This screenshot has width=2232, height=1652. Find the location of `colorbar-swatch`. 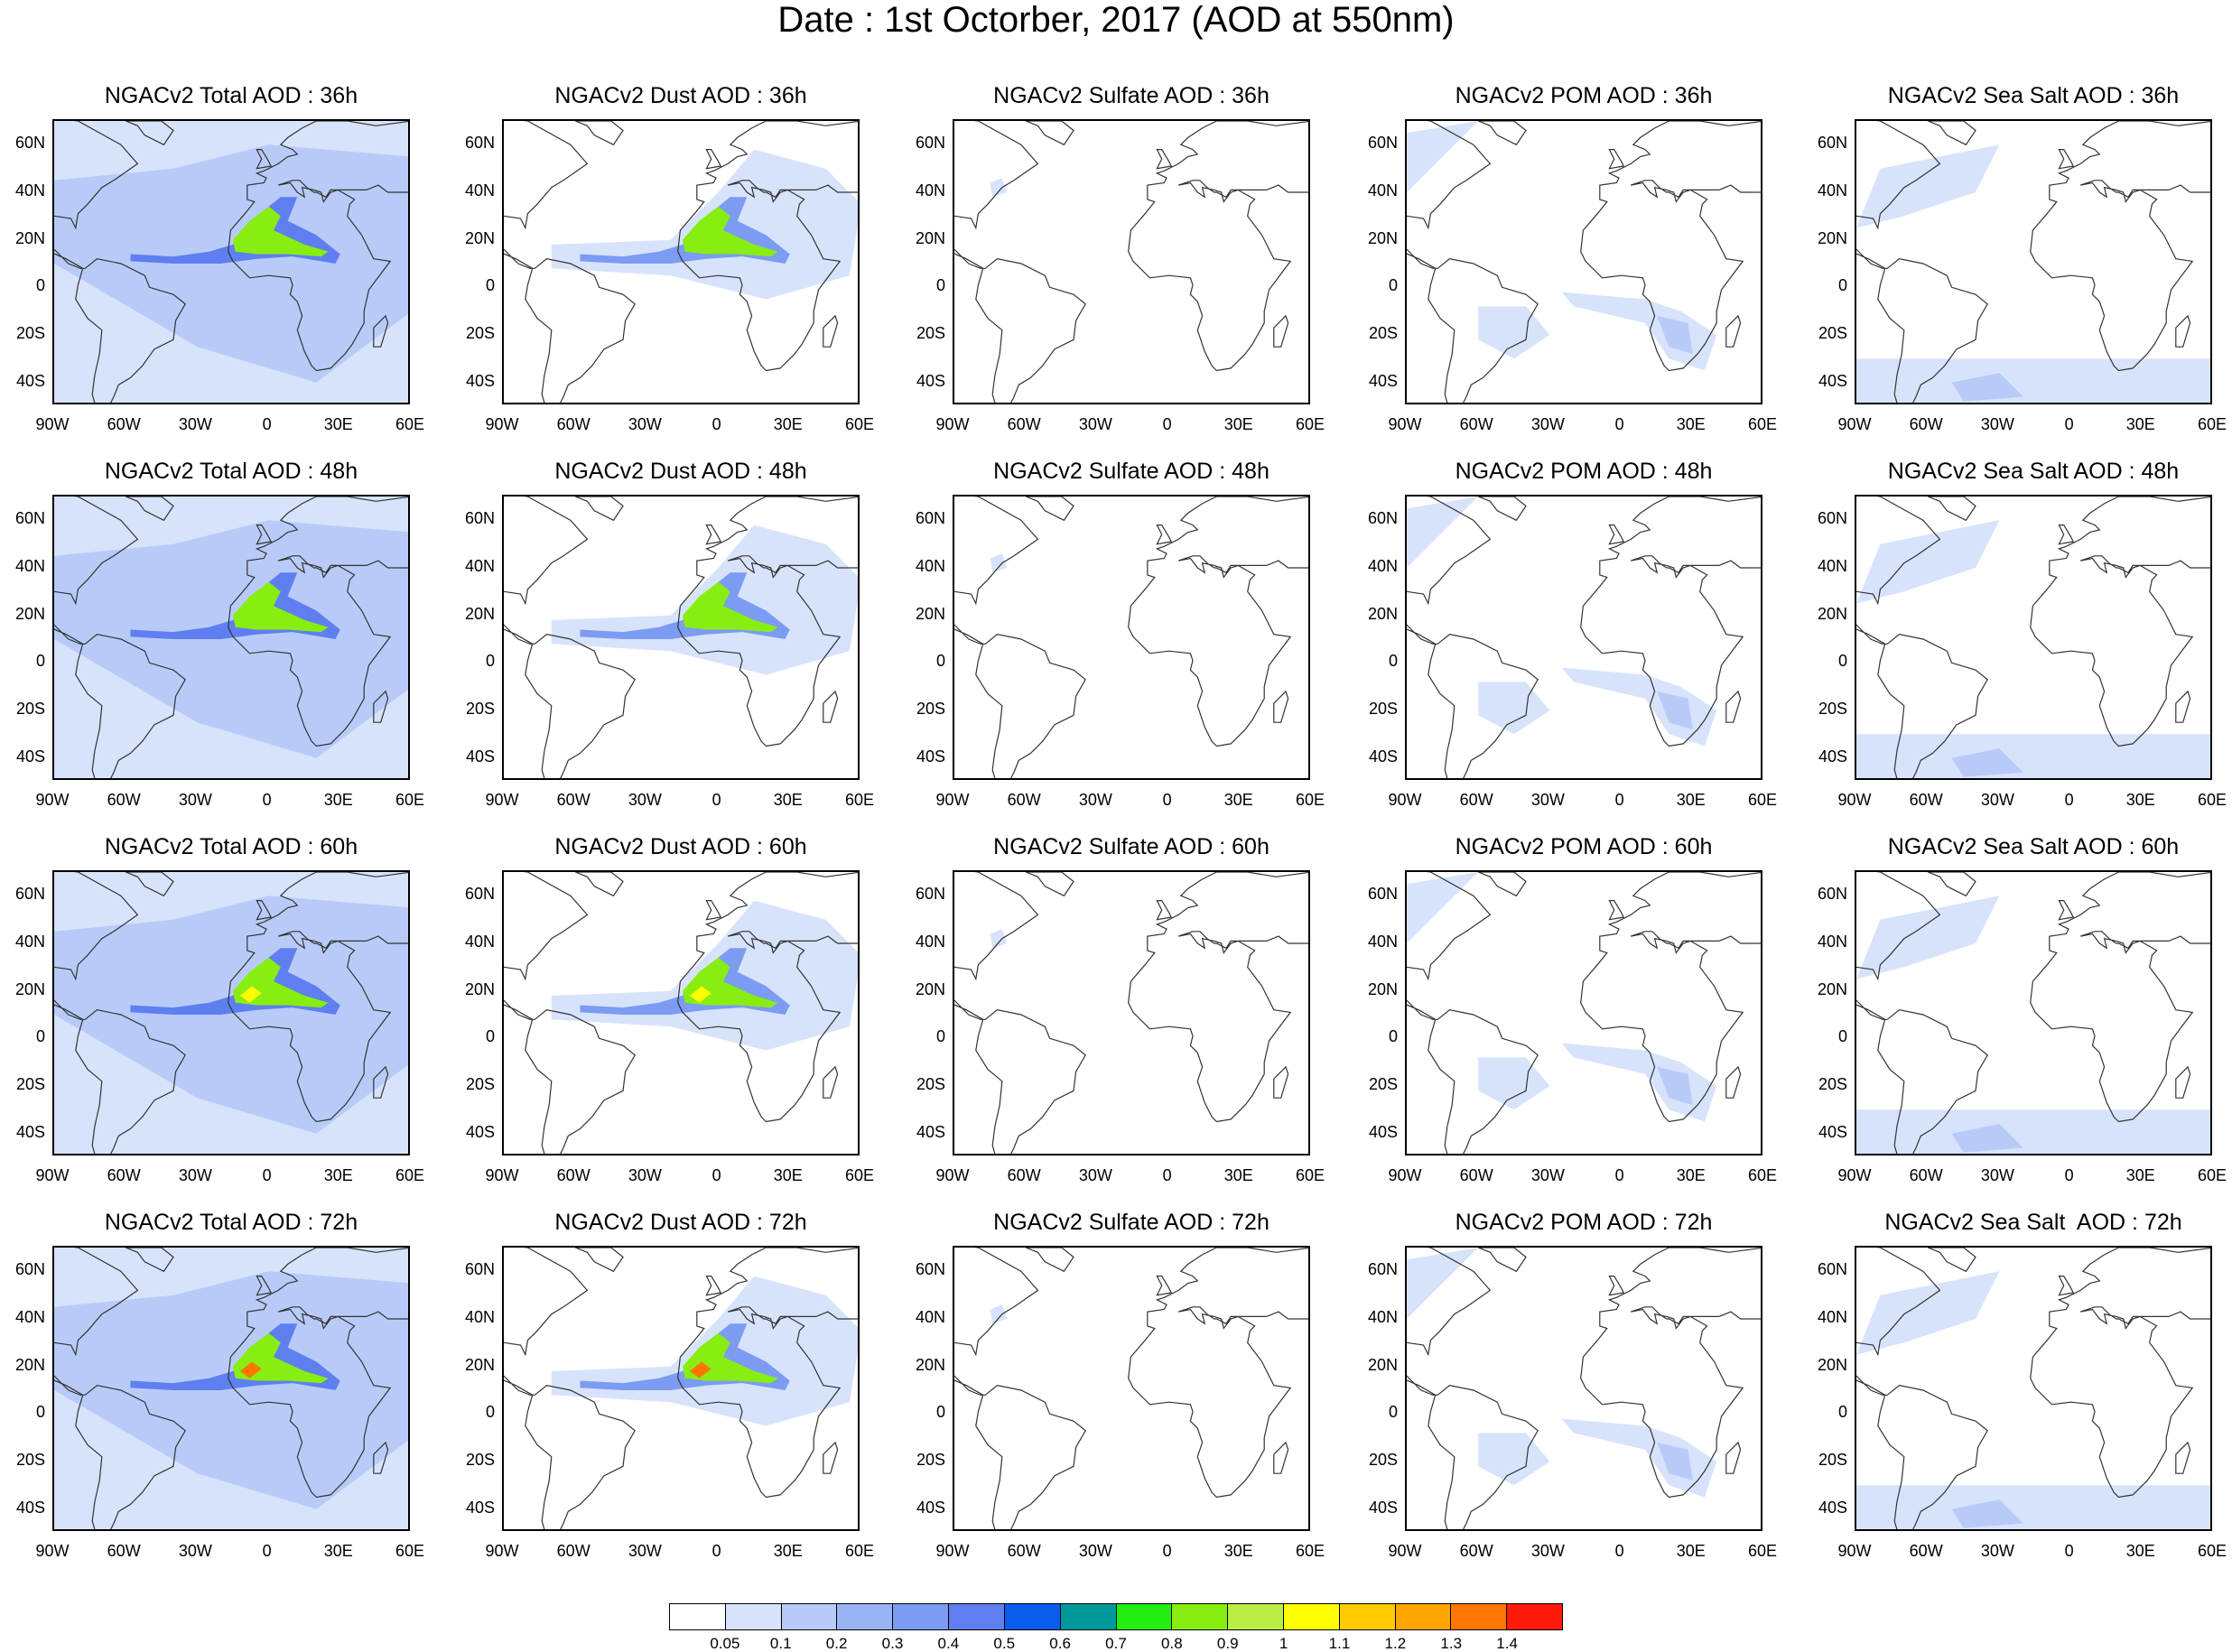

colorbar-swatch is located at coordinates (1144, 1616).